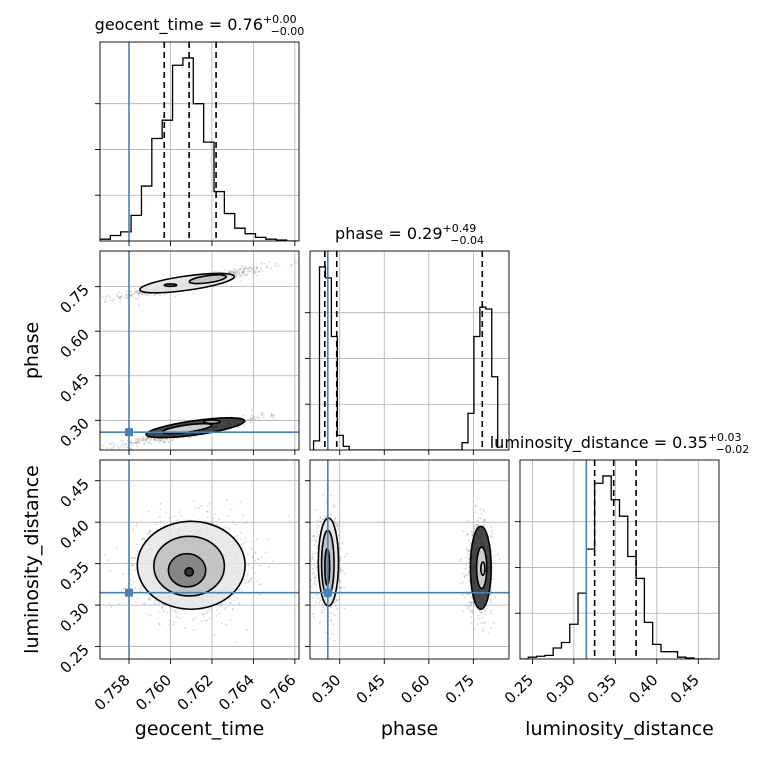 Image resolution: width=760 pixels, height=760 pixels. What do you see at coordinates (112, 692) in the screenshot?
I see `x-tick-label: 0.758` at bounding box center [112, 692].